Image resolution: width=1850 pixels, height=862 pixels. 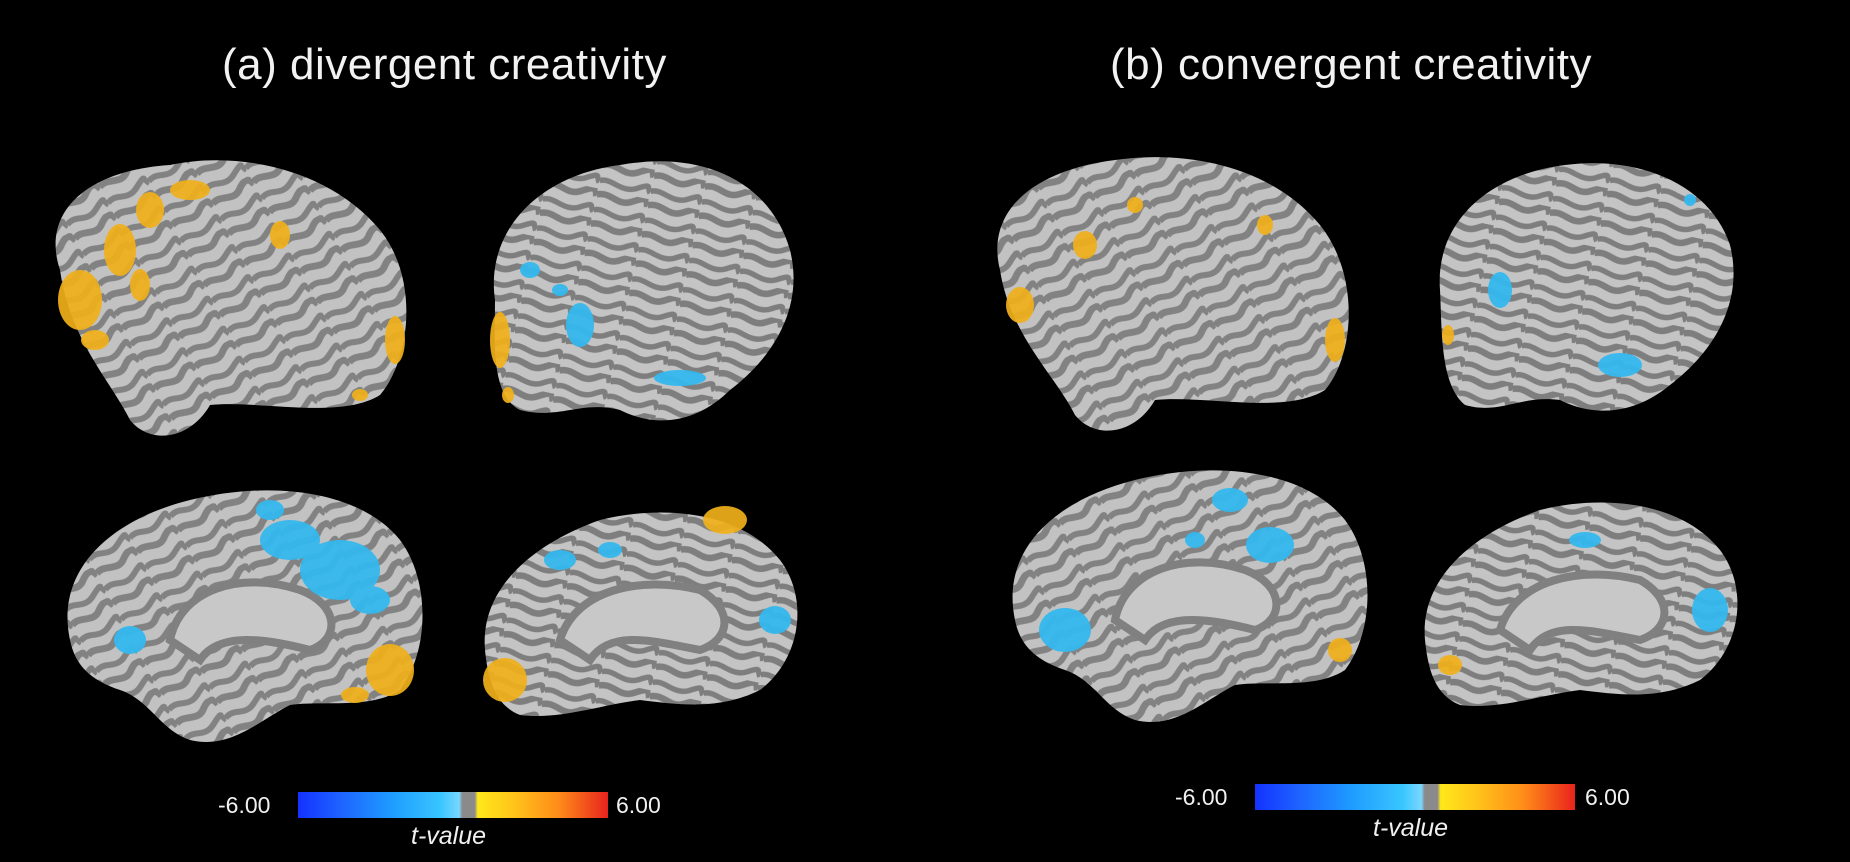 What do you see at coordinates (642, 291) in the screenshot?
I see `panel-a-right-lateral` at bounding box center [642, 291].